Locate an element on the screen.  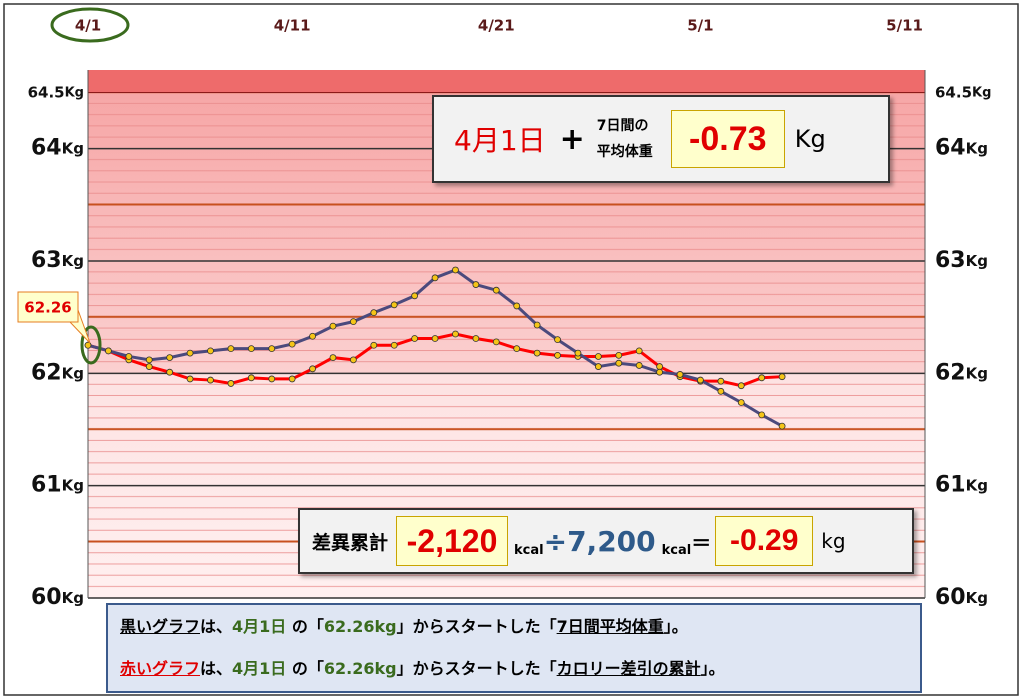
info-label-line: 7日間の is located at coordinates (622, 126).